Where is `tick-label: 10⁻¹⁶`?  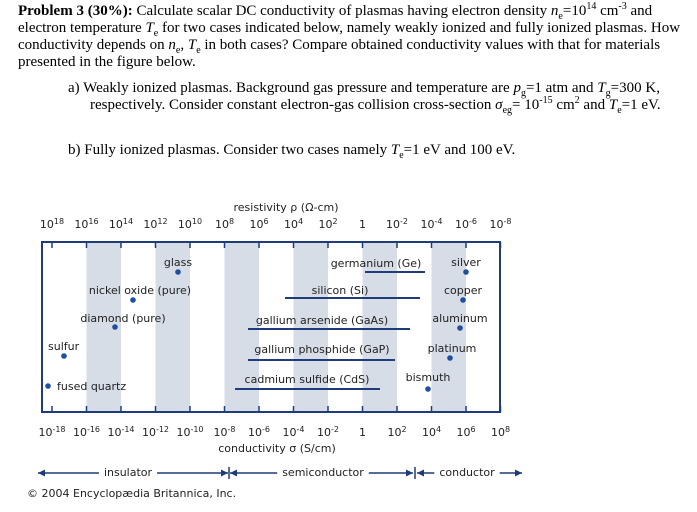 tick-label: 10⁻¹⁶ is located at coordinates (86, 432).